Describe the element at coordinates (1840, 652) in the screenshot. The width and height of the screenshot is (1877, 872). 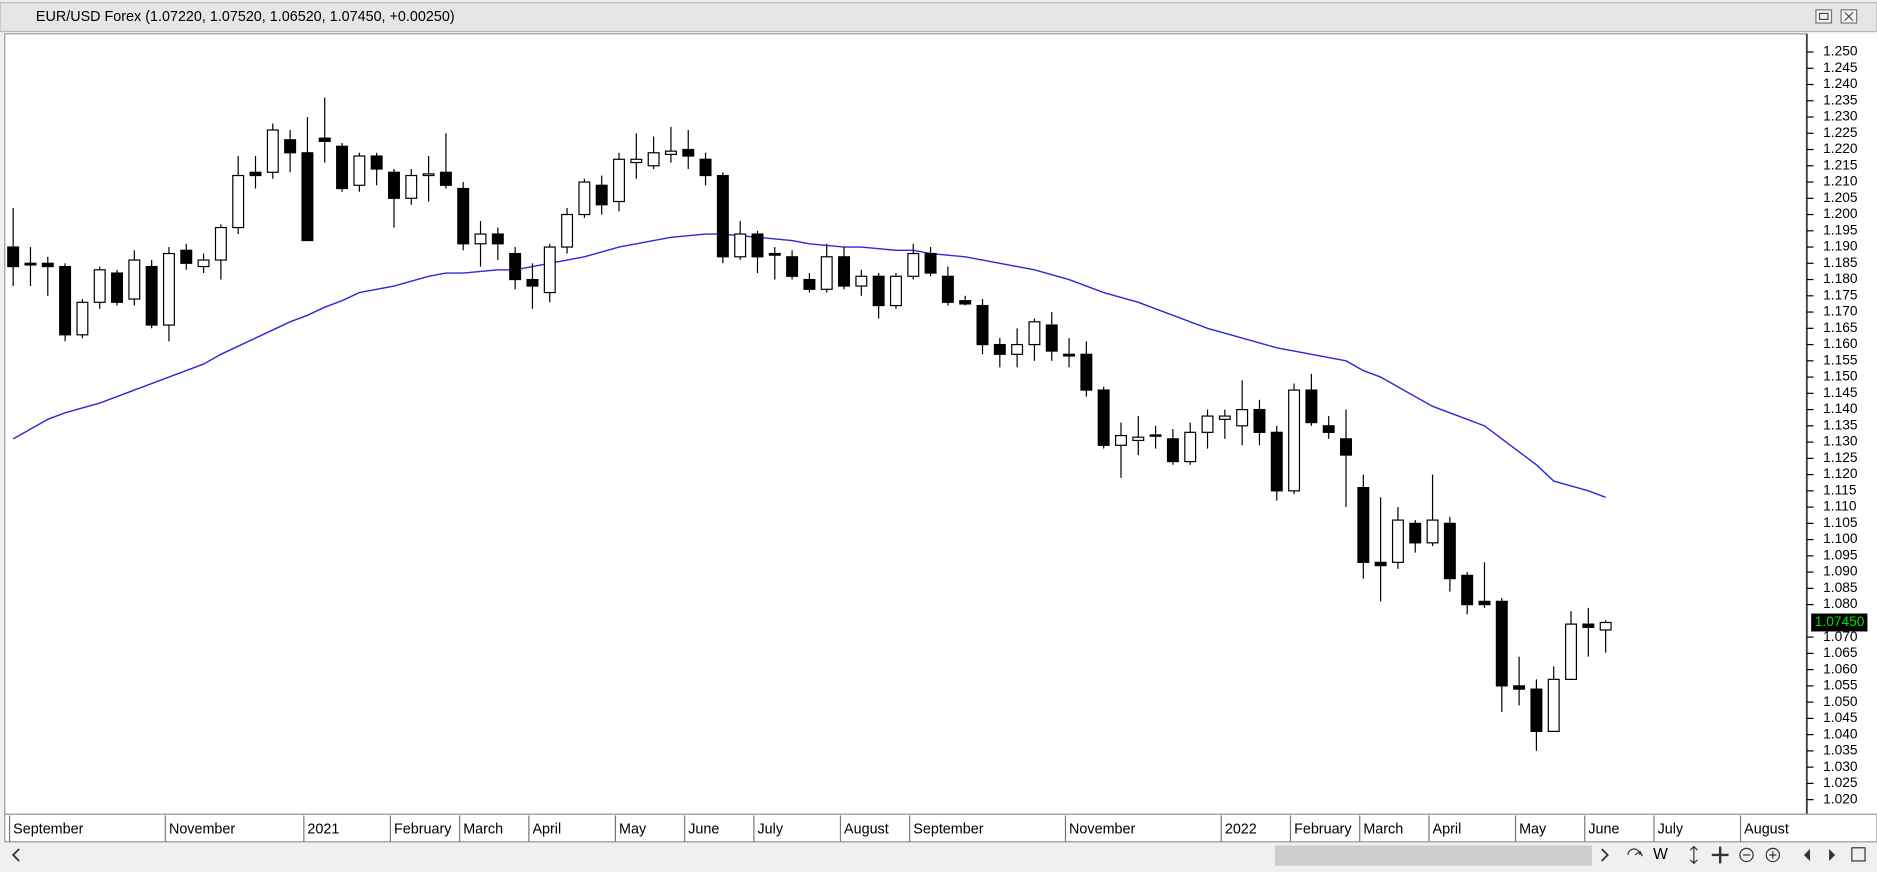
I see `y-tick-label: 1.065` at that location.